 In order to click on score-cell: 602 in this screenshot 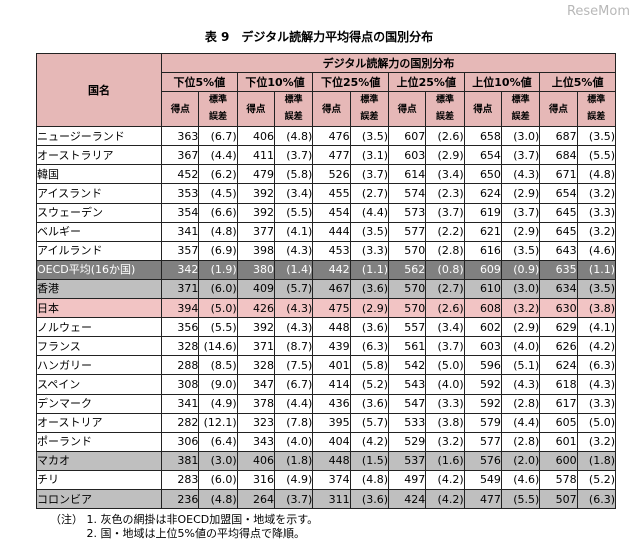, I will do `click(482, 327)`.